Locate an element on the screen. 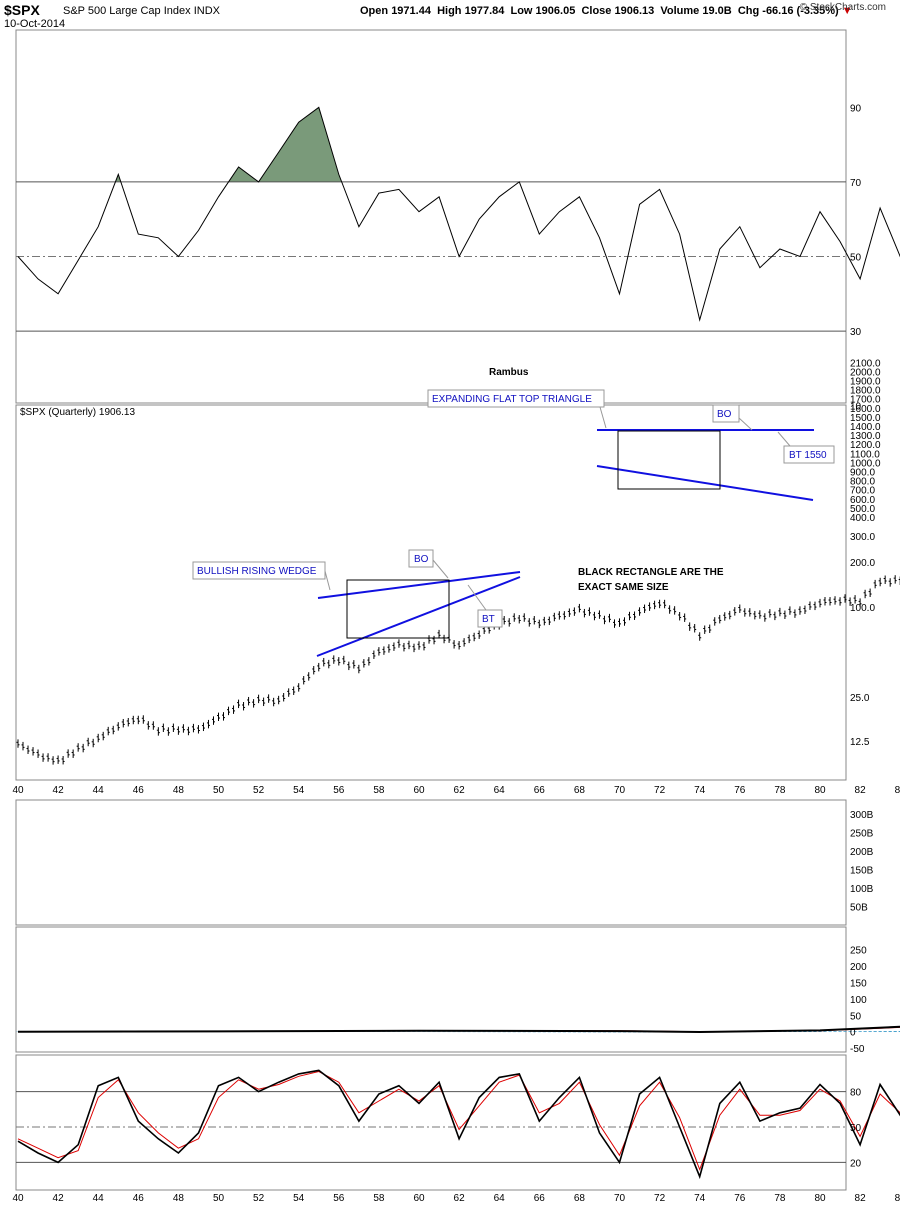  wedge-callout: BULLISH RISING WEDGE is located at coordinates (261, 576).